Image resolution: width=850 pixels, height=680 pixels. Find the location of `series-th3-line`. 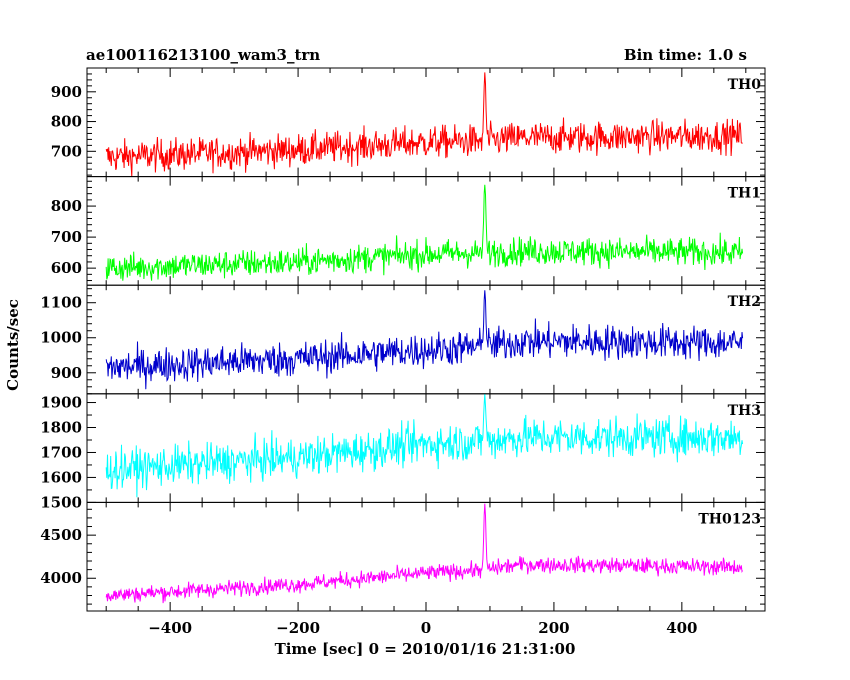

series-th3-line is located at coordinates (424, 445).